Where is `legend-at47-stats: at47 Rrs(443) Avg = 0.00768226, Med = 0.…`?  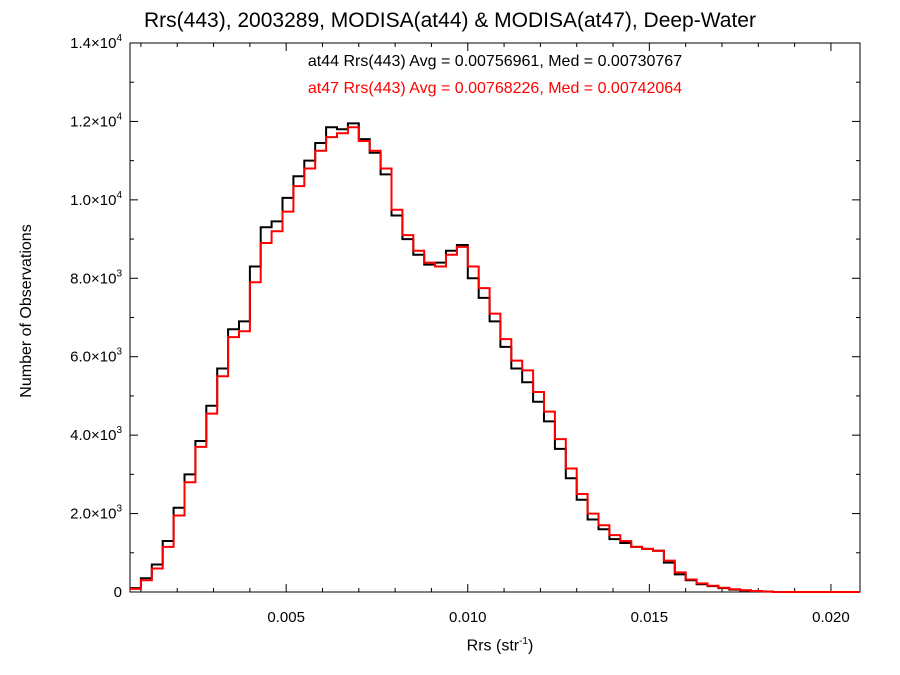
legend-at47-stats: at47 Rrs(443) Avg = 0.00768226, Med = 0.… is located at coordinates (495, 88).